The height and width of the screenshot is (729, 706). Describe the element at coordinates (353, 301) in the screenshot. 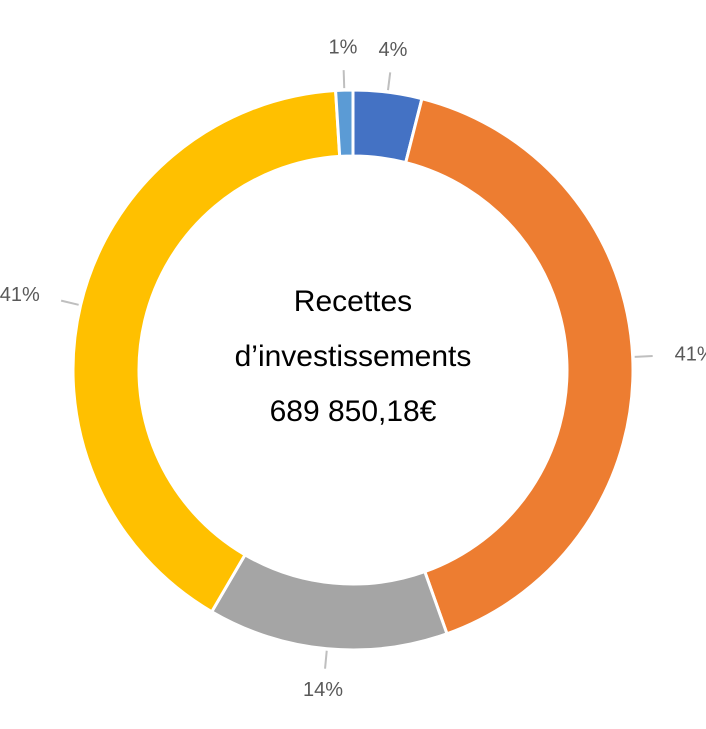

I see `center-label: Recettes` at that location.